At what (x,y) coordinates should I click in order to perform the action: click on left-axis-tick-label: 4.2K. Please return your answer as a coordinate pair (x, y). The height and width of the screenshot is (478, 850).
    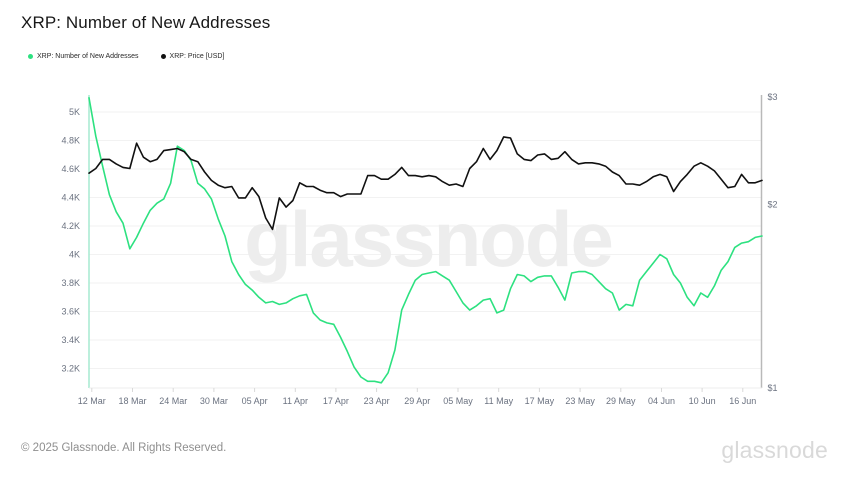
    Looking at the image, I should click on (70, 226).